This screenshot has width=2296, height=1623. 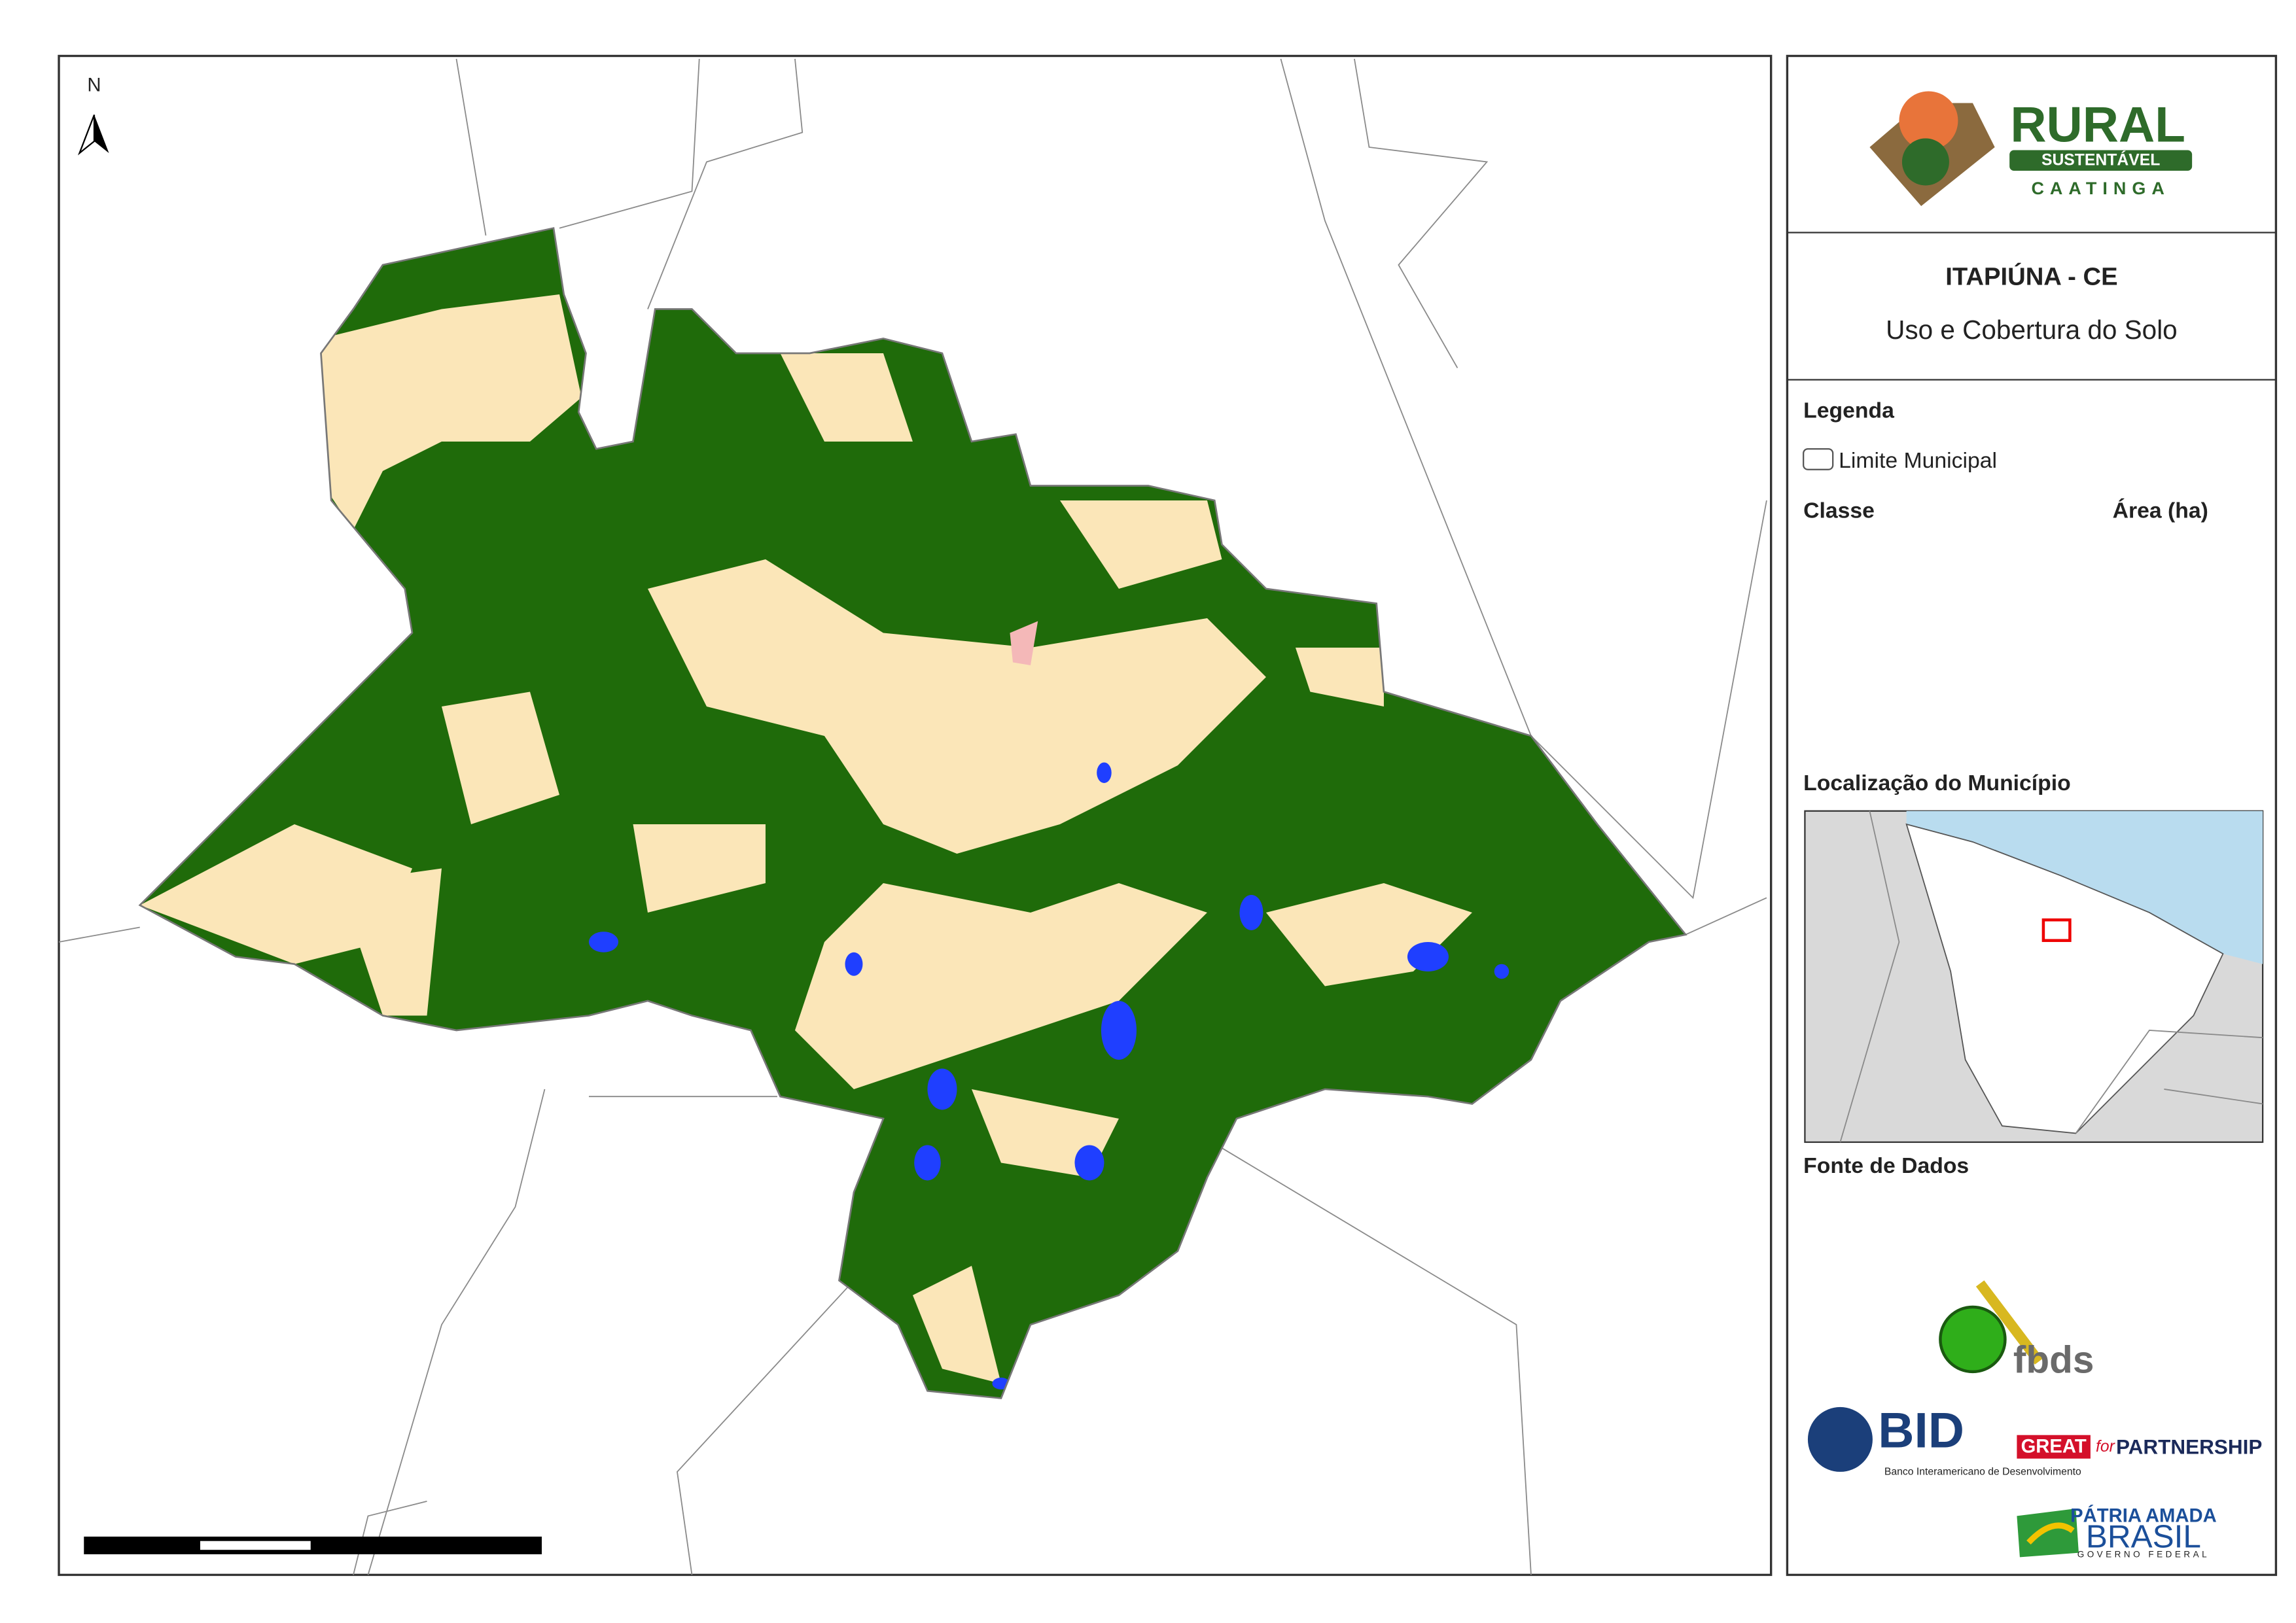 What do you see at coordinates (2034, 977) in the screenshot?
I see `location-inset` at bounding box center [2034, 977].